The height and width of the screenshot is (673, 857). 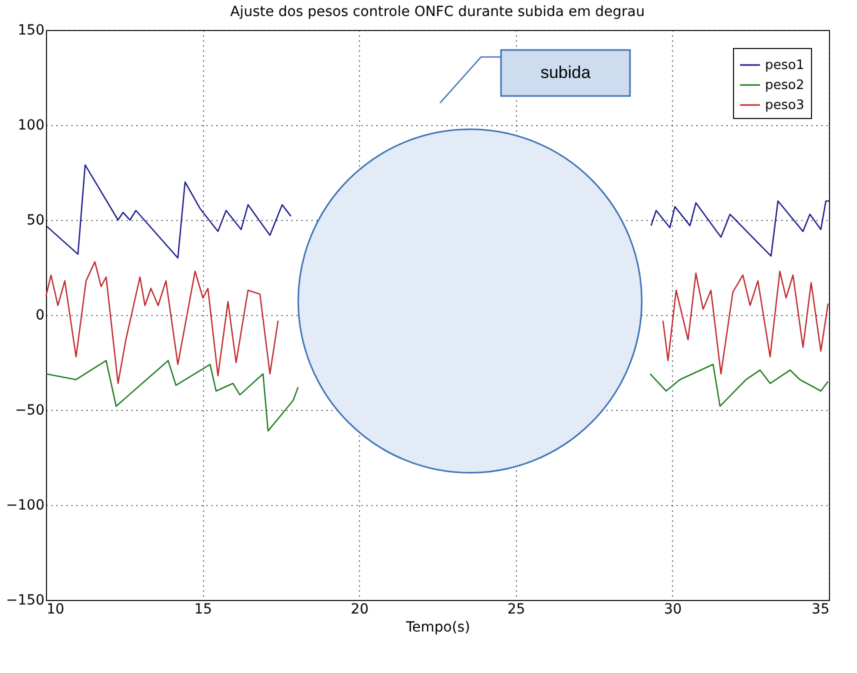 I want to click on y-tick-label: −150, so click(x=25, y=600).